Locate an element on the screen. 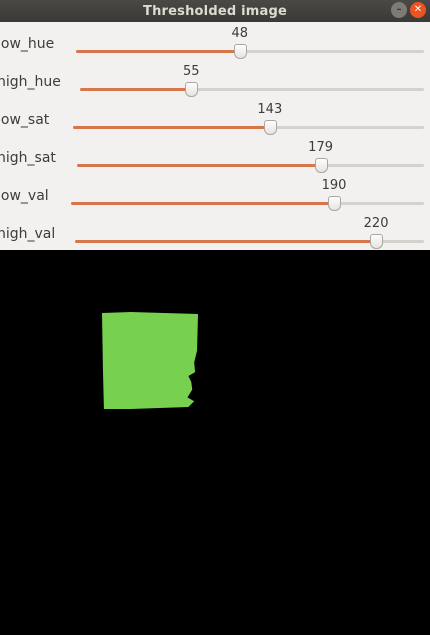 Image resolution: width=430 pixels, height=635 pixels. minimize-button: – is located at coordinates (399, 10).